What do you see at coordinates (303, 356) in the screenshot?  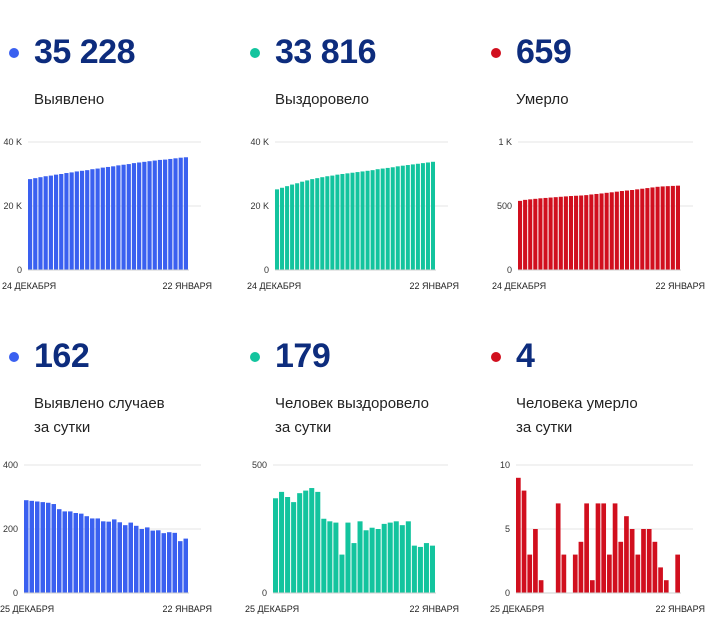 I see `stat-value: 179` at bounding box center [303, 356].